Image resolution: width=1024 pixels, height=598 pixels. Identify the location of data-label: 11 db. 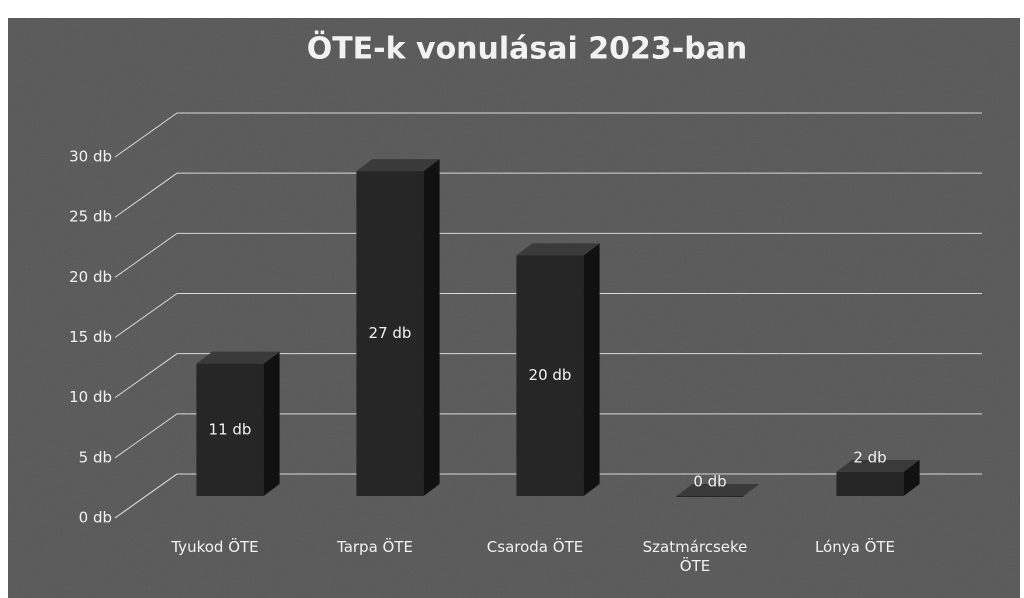
(230, 429).